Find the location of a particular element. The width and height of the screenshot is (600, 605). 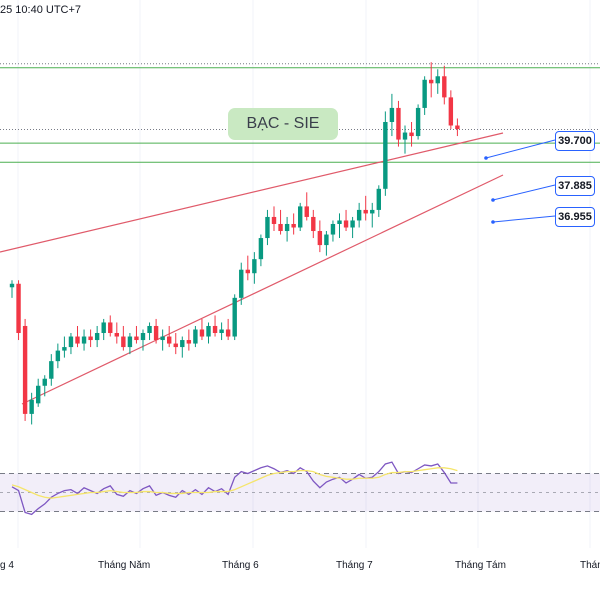

connector-dot-support is located at coordinates (493, 222).